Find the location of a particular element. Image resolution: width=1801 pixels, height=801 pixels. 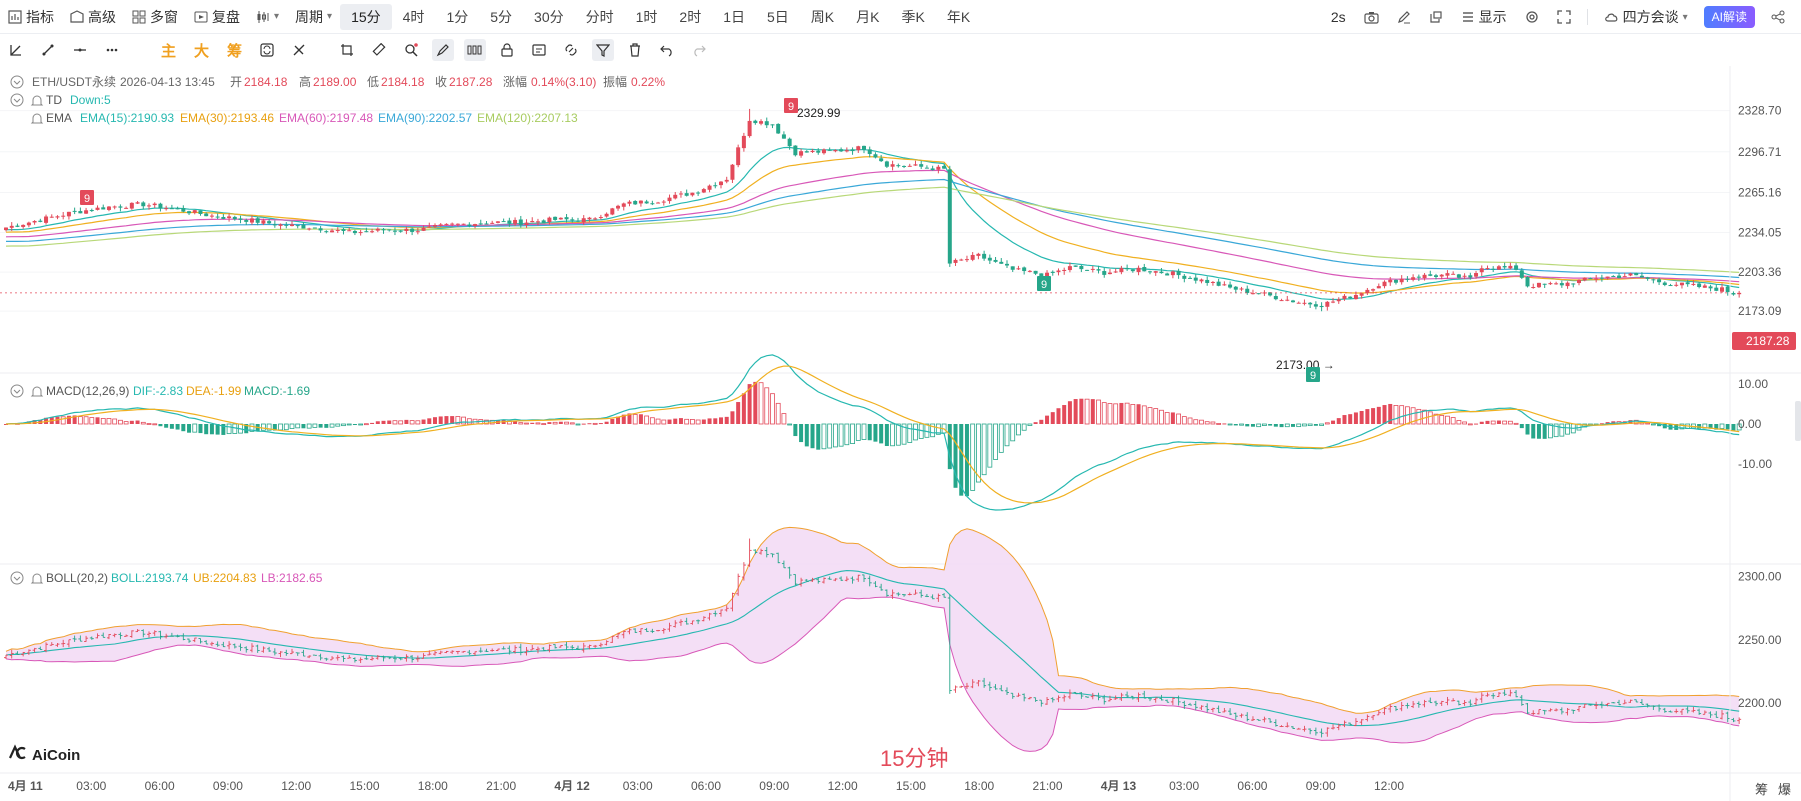

share-icon is located at coordinates (1778, 17).